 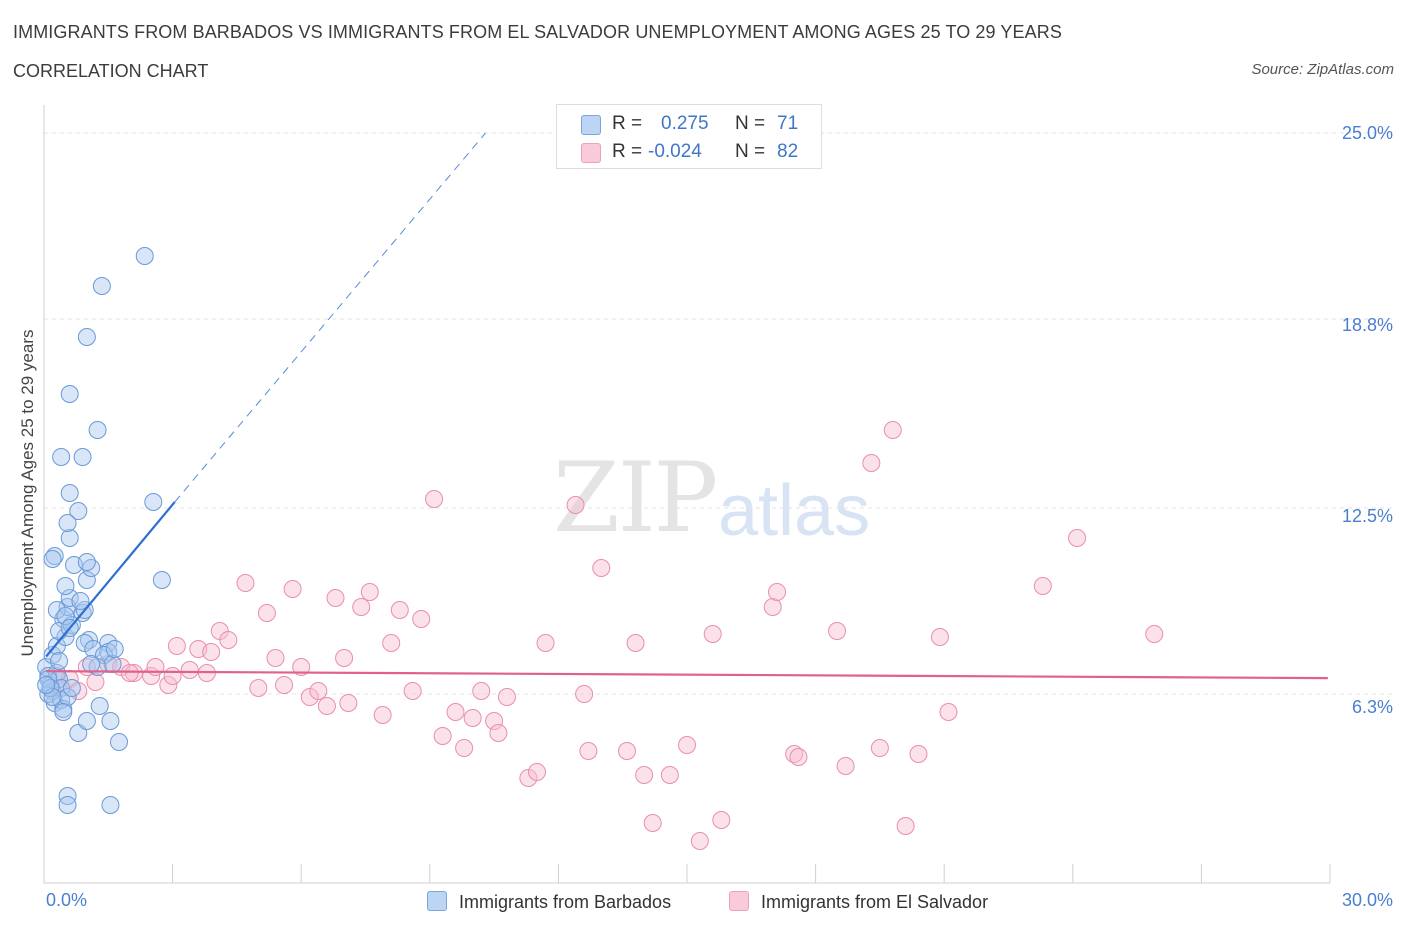 I want to click on bottom-legend-label-elsalvador: Immigrants from El Salvador, so click(x=875, y=902).